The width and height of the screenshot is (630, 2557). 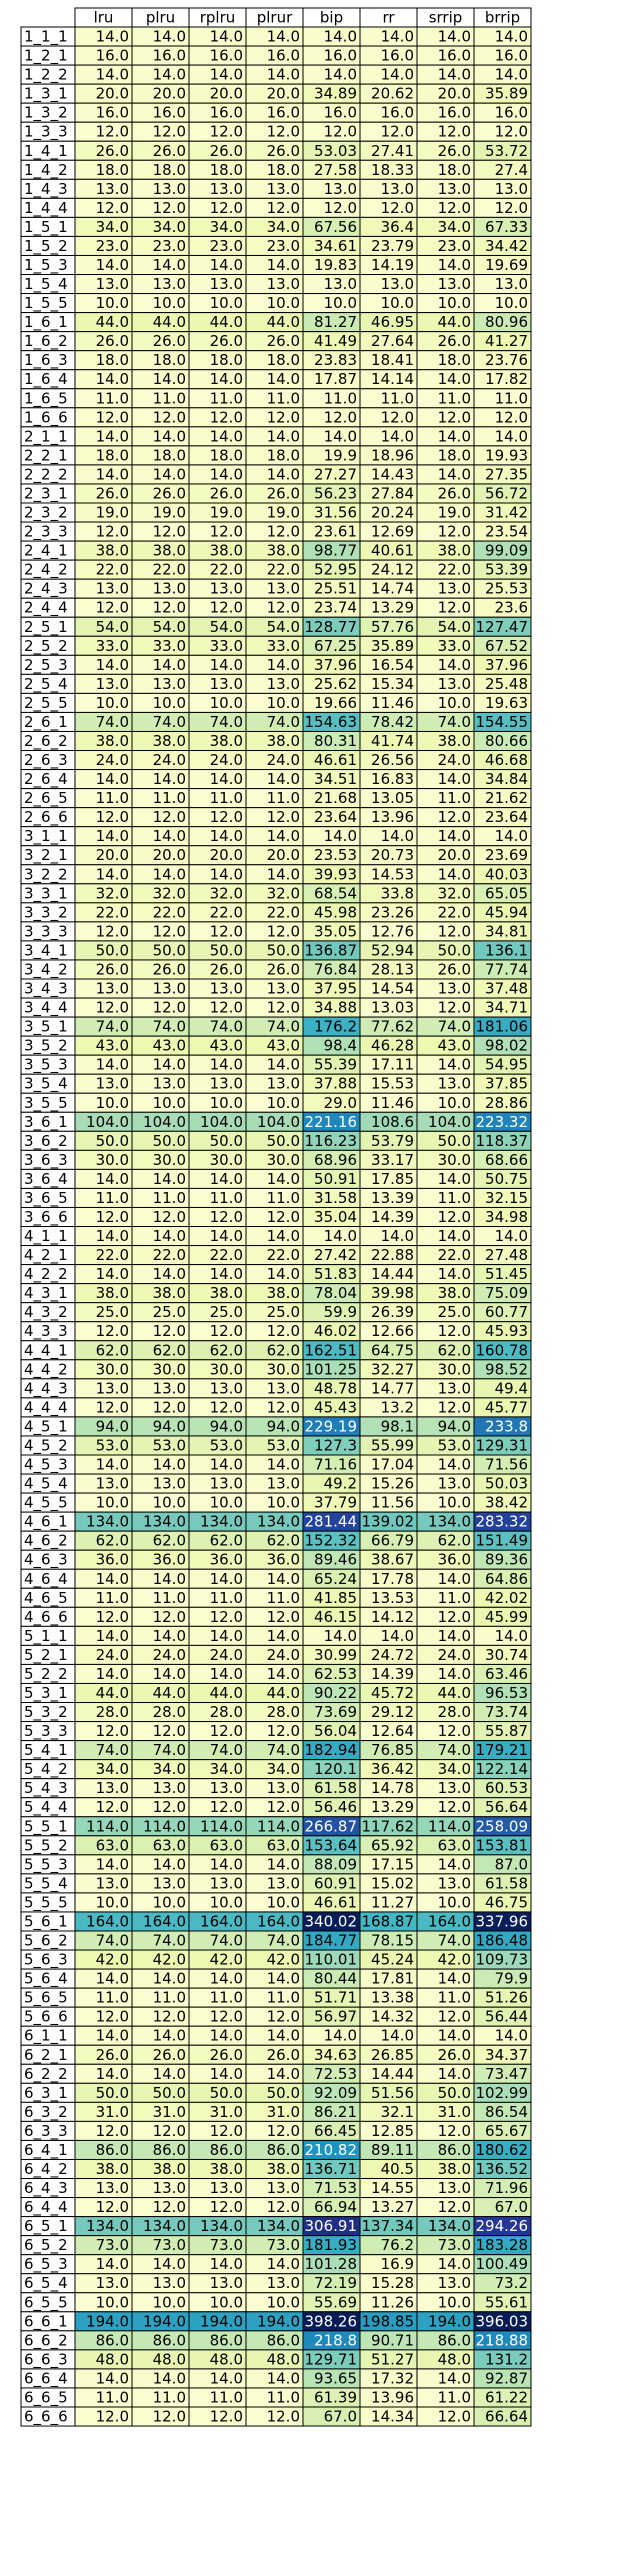 What do you see at coordinates (169, 2055) in the screenshot?
I see `cell-value: 26.0` at bounding box center [169, 2055].